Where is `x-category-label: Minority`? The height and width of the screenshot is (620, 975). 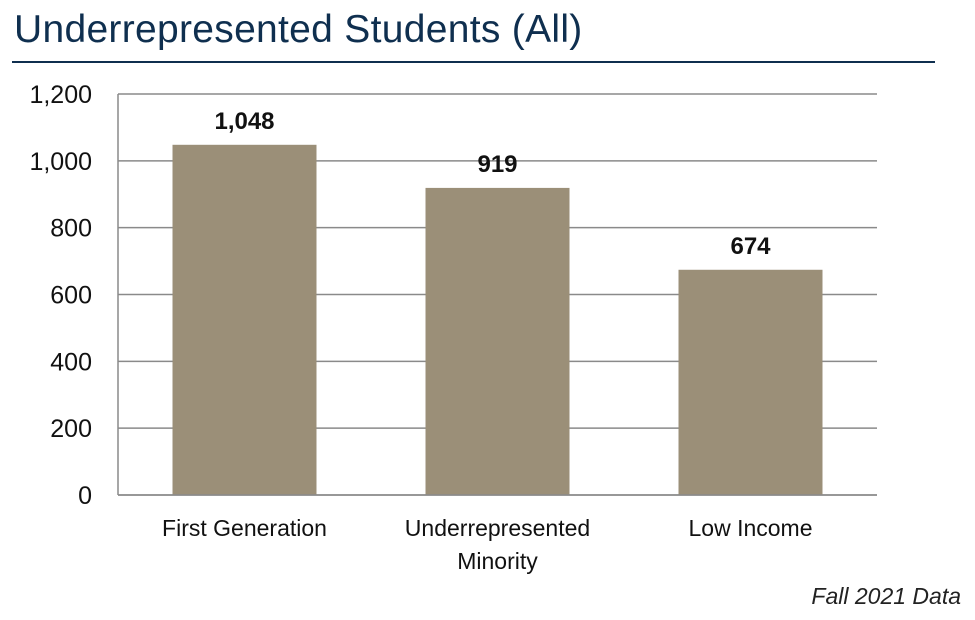
x-category-label: Minority is located at coordinates (497, 561).